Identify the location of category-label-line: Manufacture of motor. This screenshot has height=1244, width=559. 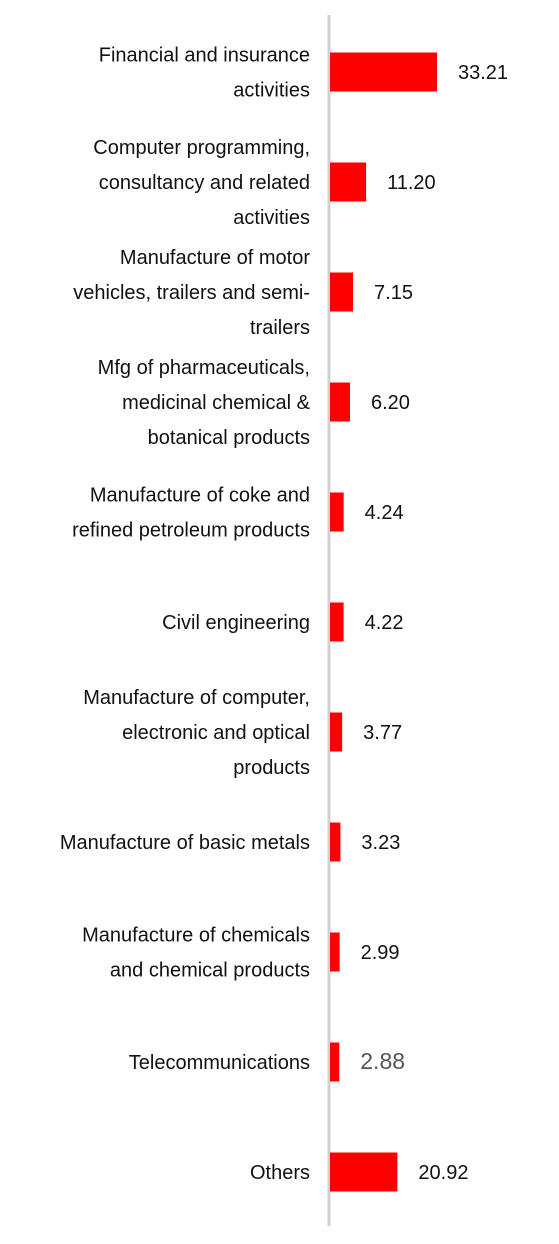
(215, 258).